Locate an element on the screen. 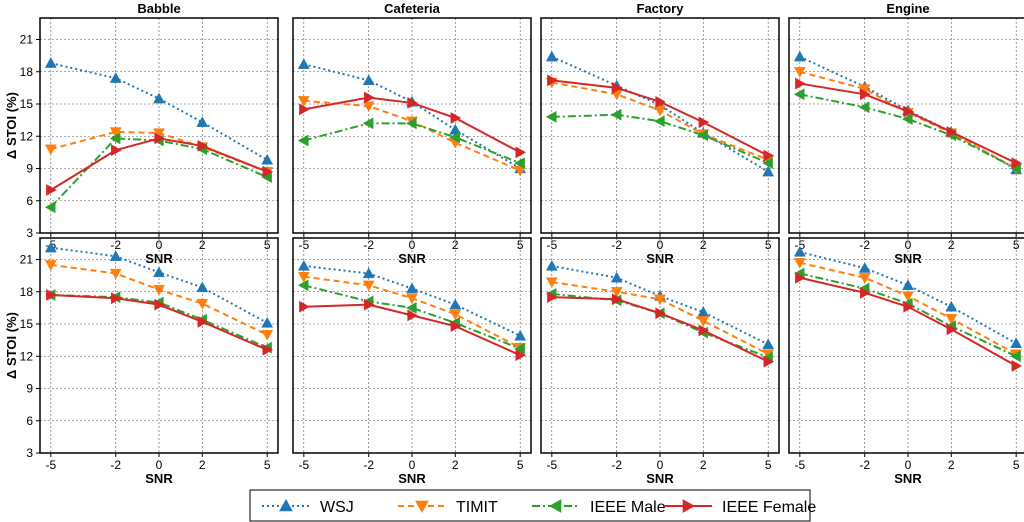  y-tick-label: 3 is located at coordinates (29, 233).